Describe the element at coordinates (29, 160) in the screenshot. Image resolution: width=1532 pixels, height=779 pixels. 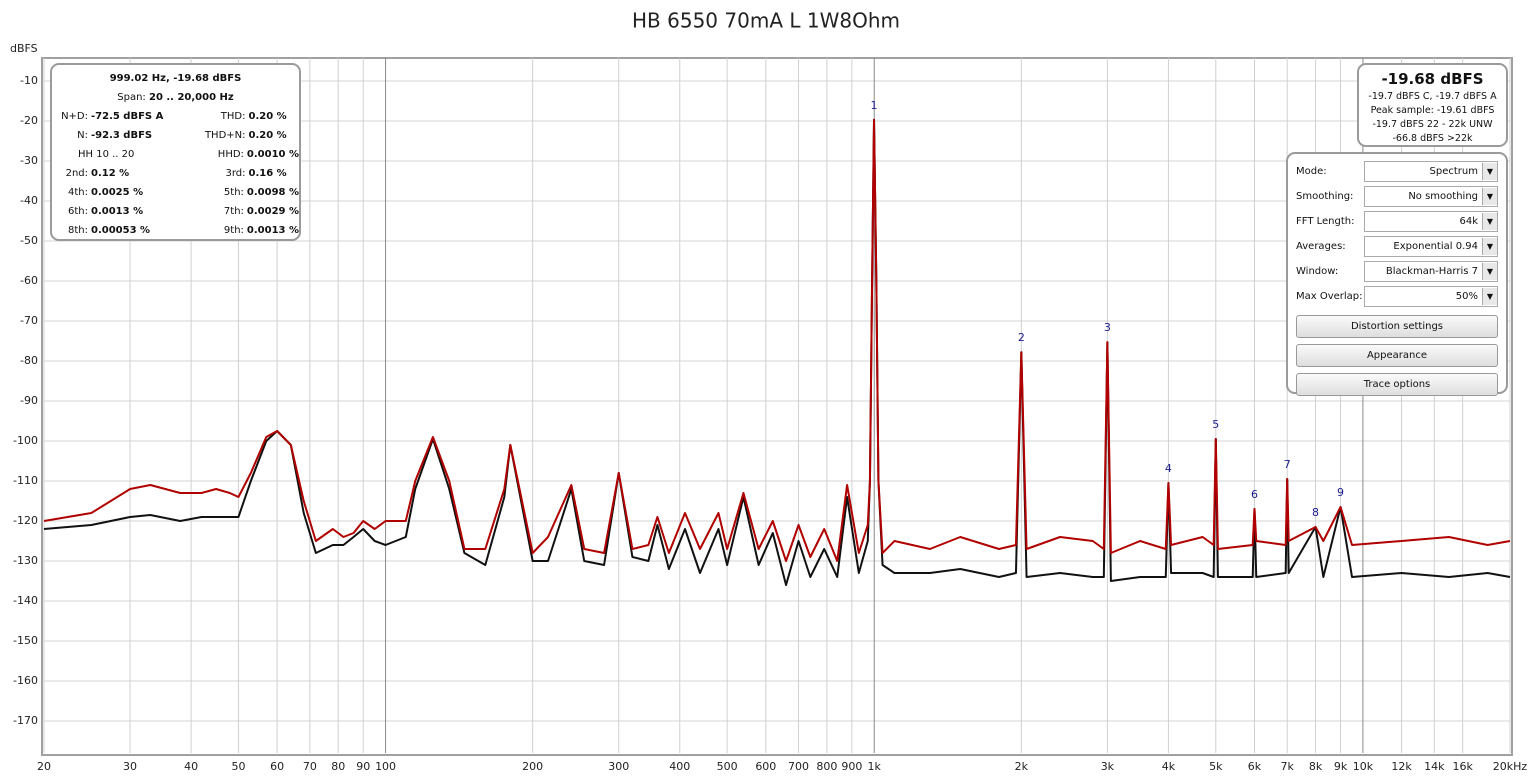
I see `y-tick-label: -30` at that location.